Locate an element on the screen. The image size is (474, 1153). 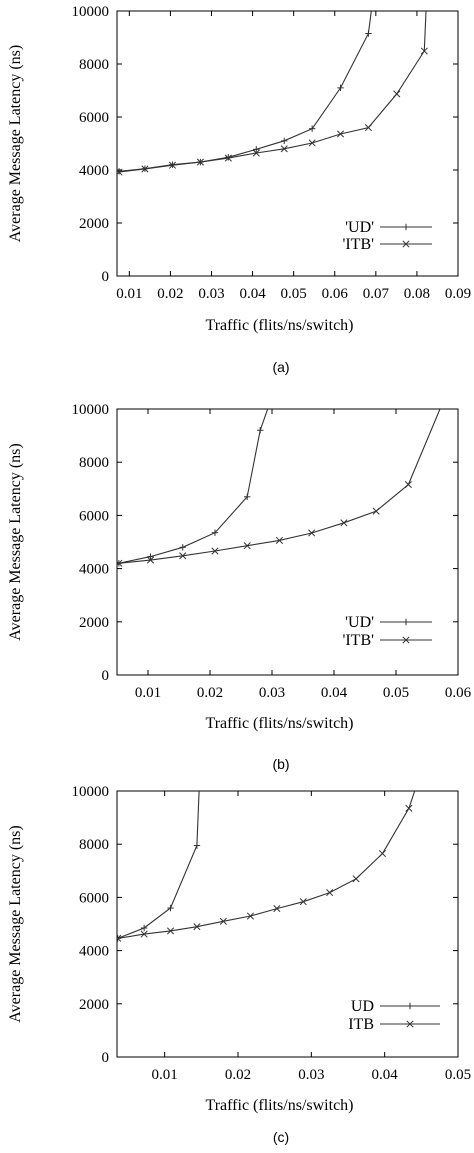
panel-label: (b) is located at coordinates (280, 764).